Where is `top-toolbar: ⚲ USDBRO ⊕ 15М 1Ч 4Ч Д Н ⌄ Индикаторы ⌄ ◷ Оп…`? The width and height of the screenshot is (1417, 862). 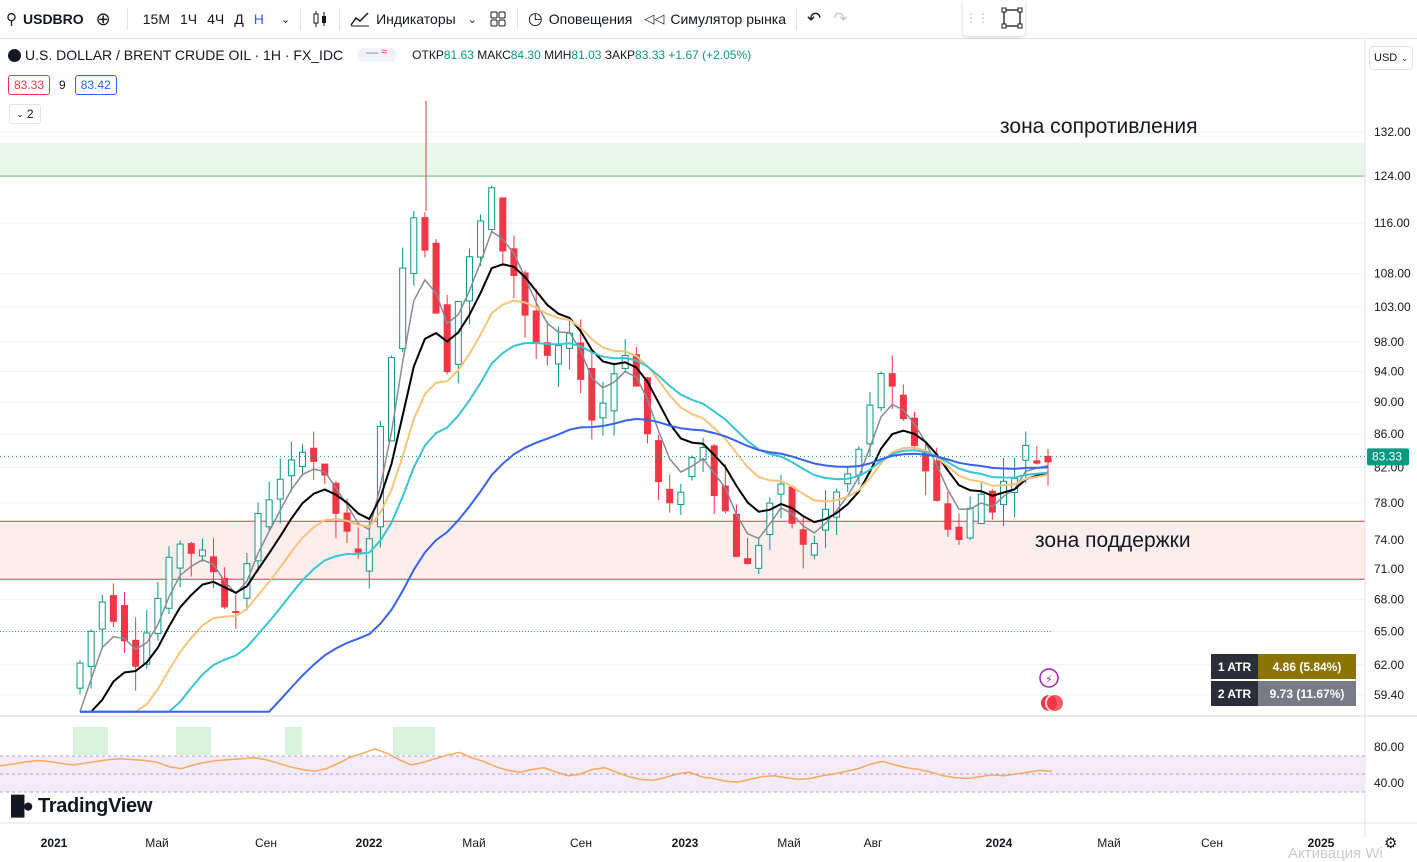 top-toolbar: ⚲ USDBRO ⊕ 15М 1Ч 4Ч Д Н ⌄ Индикаторы ⌄ ◷ Оп… is located at coordinates (708, 19).